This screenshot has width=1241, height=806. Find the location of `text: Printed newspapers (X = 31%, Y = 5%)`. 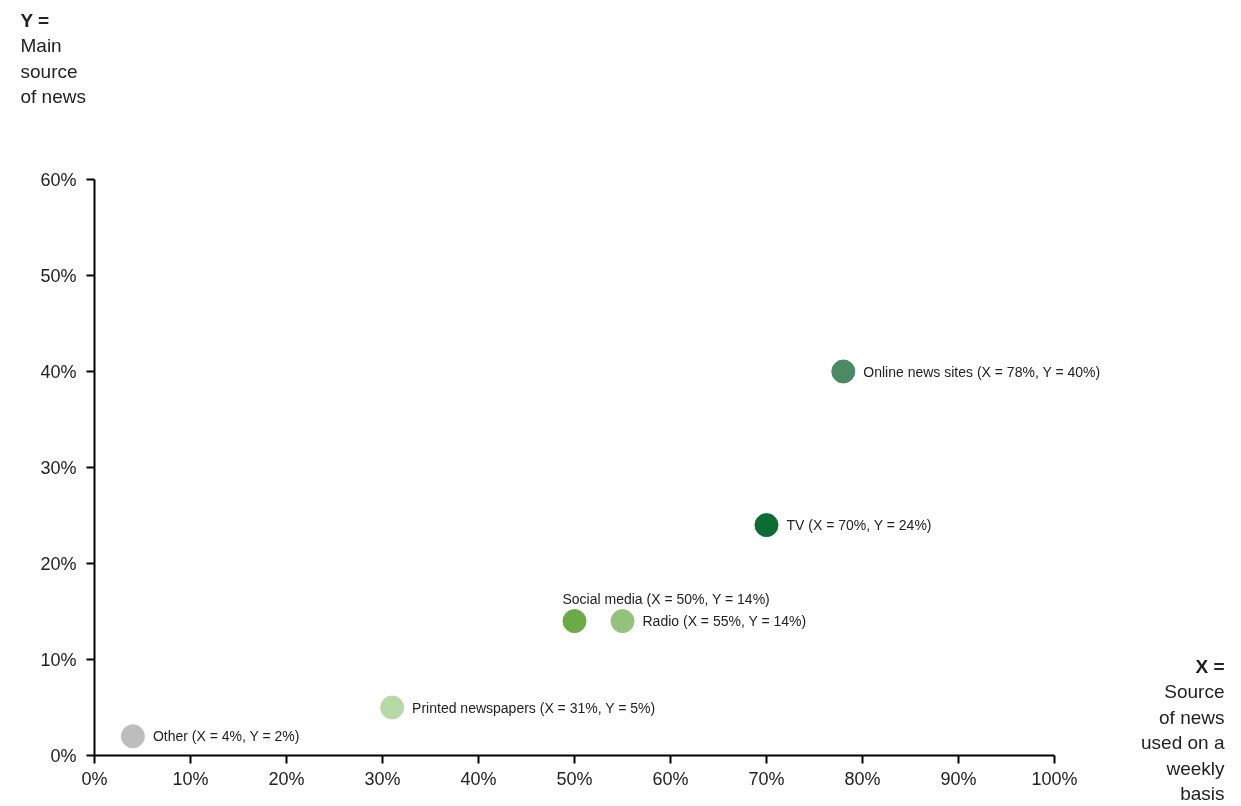

text: Printed newspapers (X = 31%, Y = 5%) is located at coordinates (534, 707).